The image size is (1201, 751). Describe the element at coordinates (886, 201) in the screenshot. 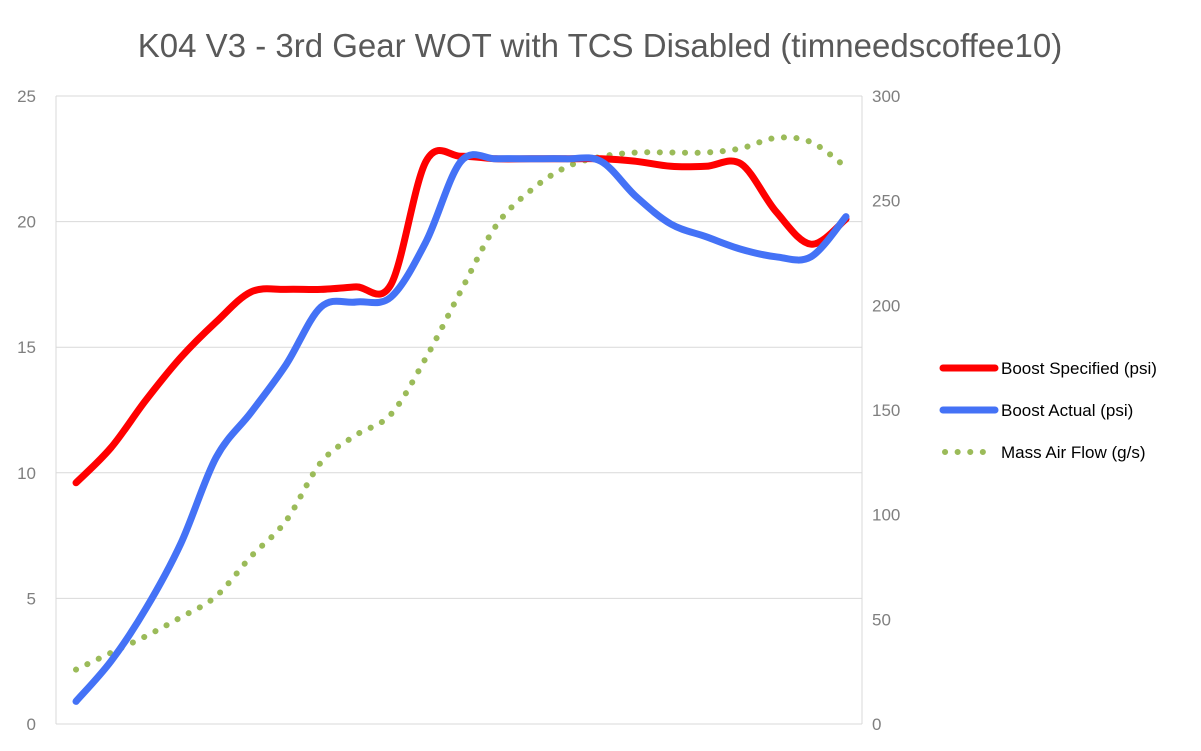

I see `right-tick-label: 250` at that location.